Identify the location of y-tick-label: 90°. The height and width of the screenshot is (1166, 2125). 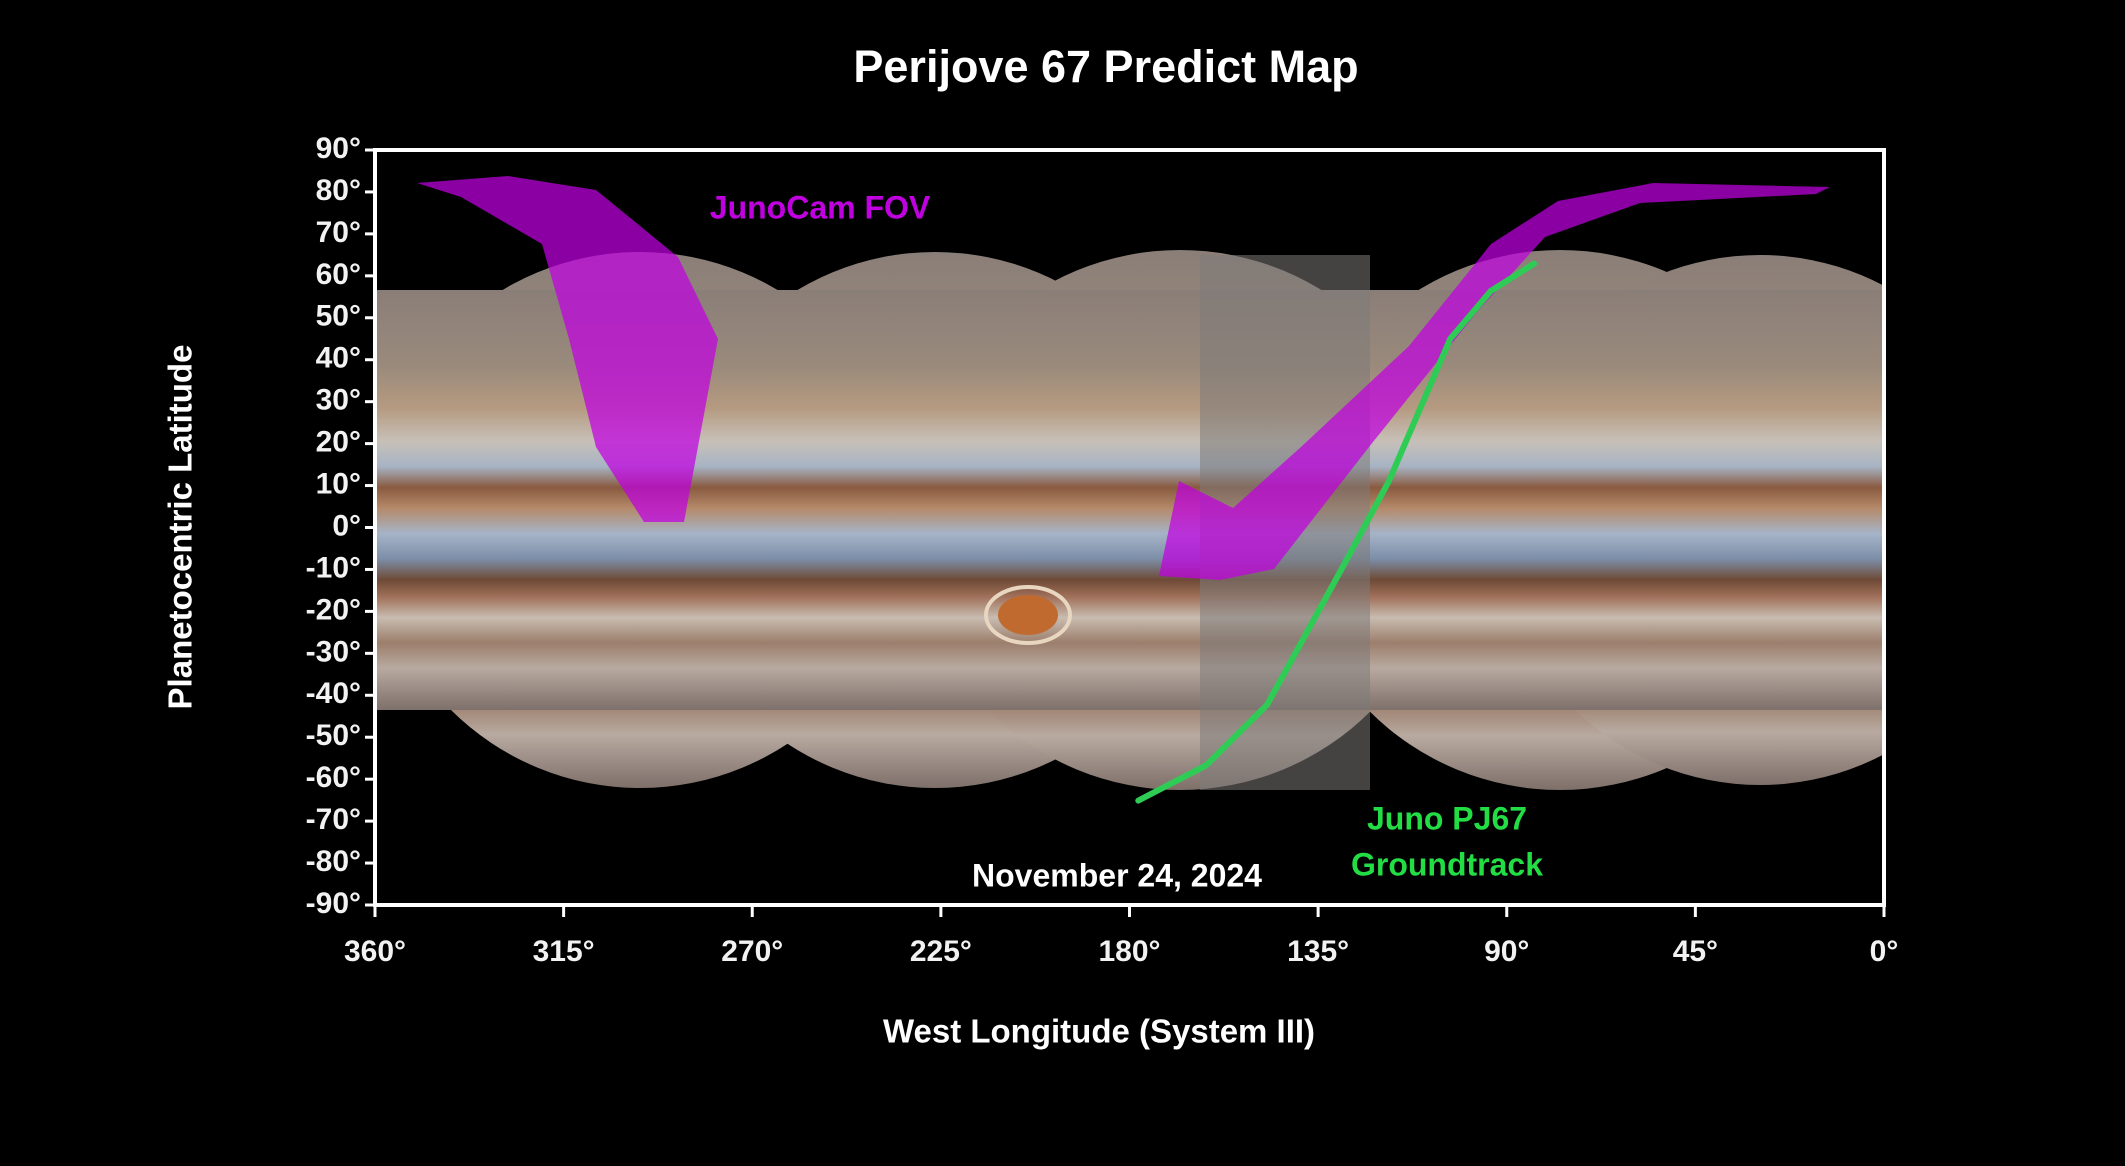
(338, 148).